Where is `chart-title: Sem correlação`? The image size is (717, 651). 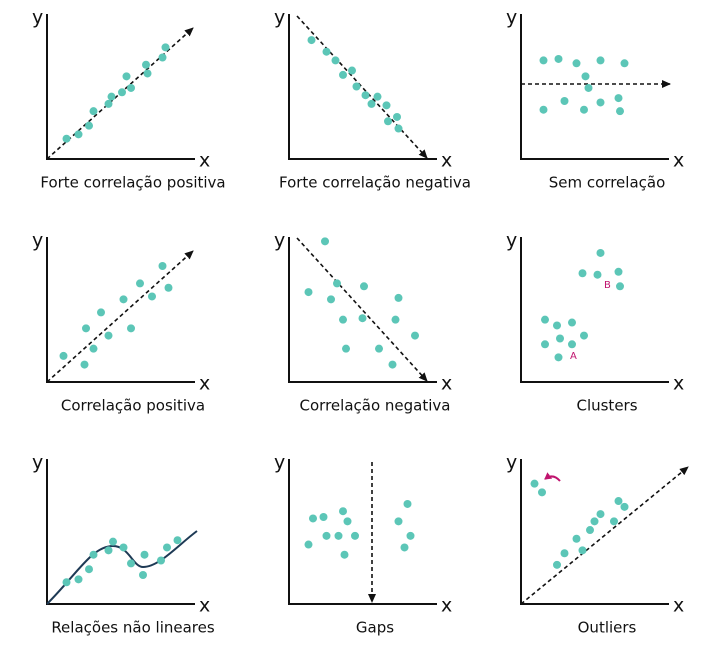 chart-title: Sem correlação is located at coordinates (607, 183).